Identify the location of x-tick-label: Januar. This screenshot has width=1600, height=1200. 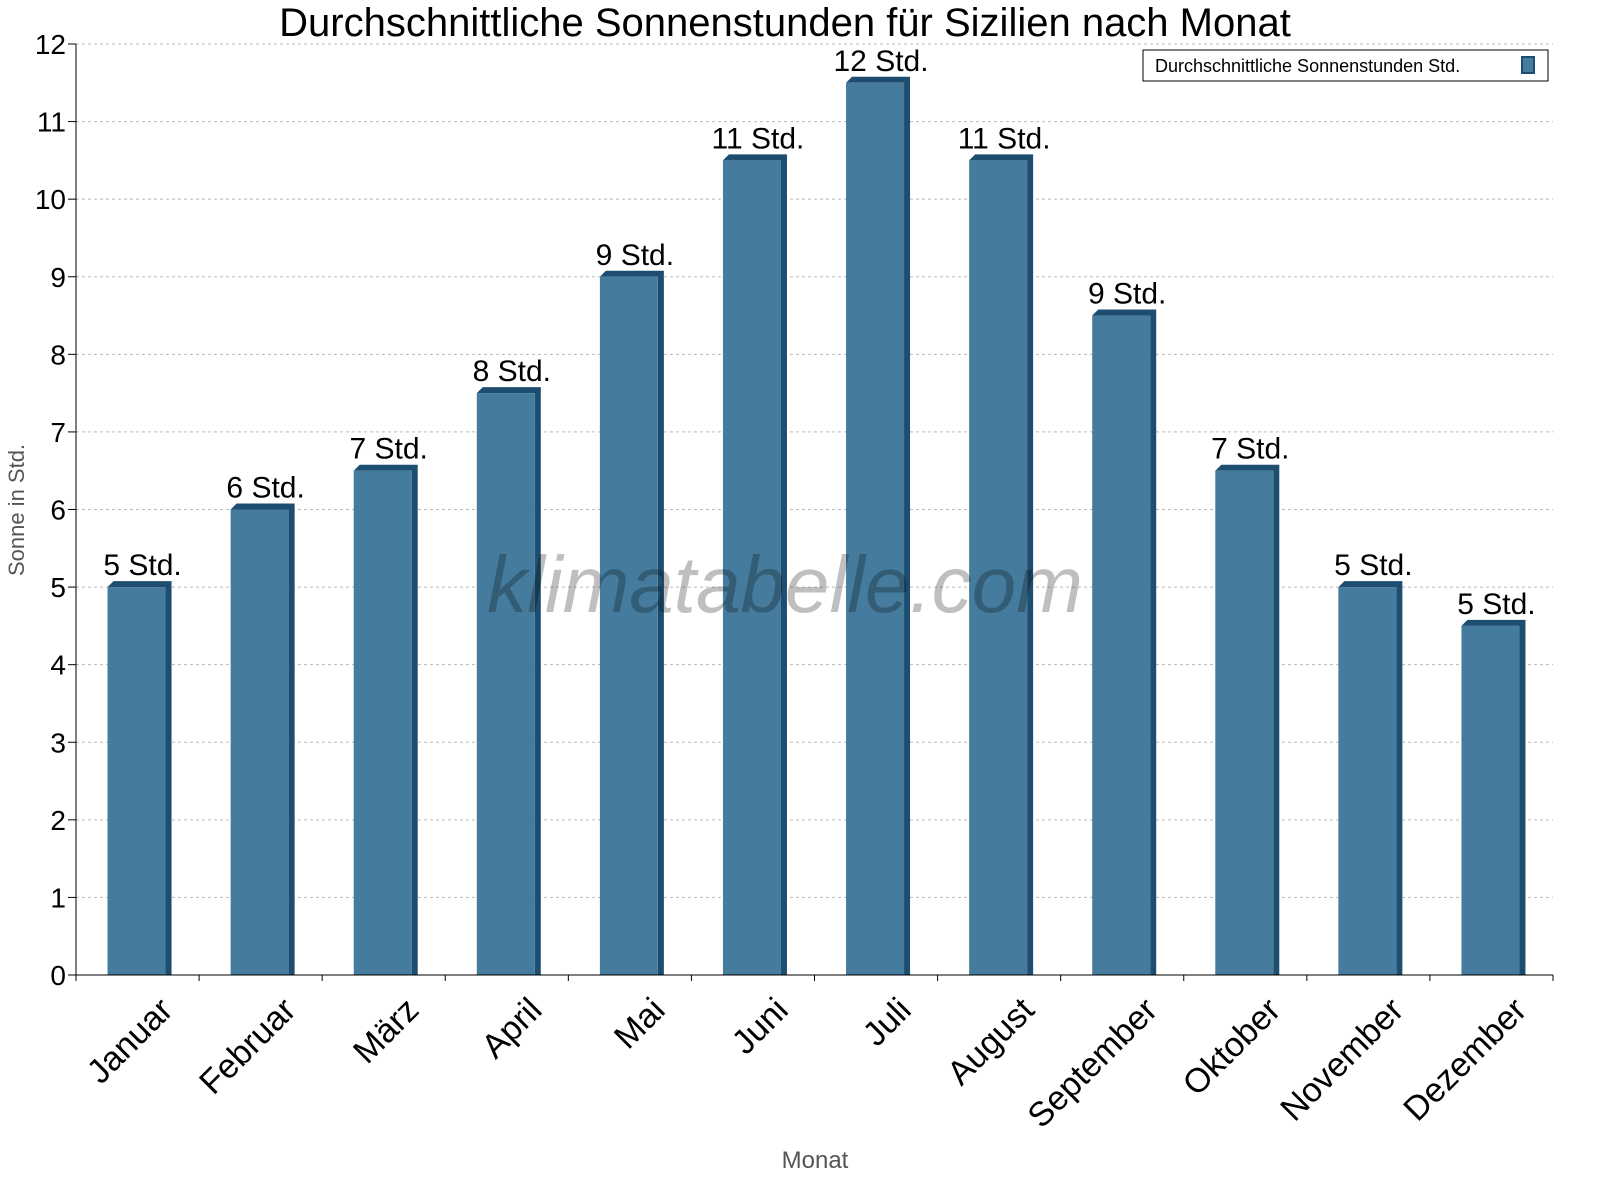
(130, 1041).